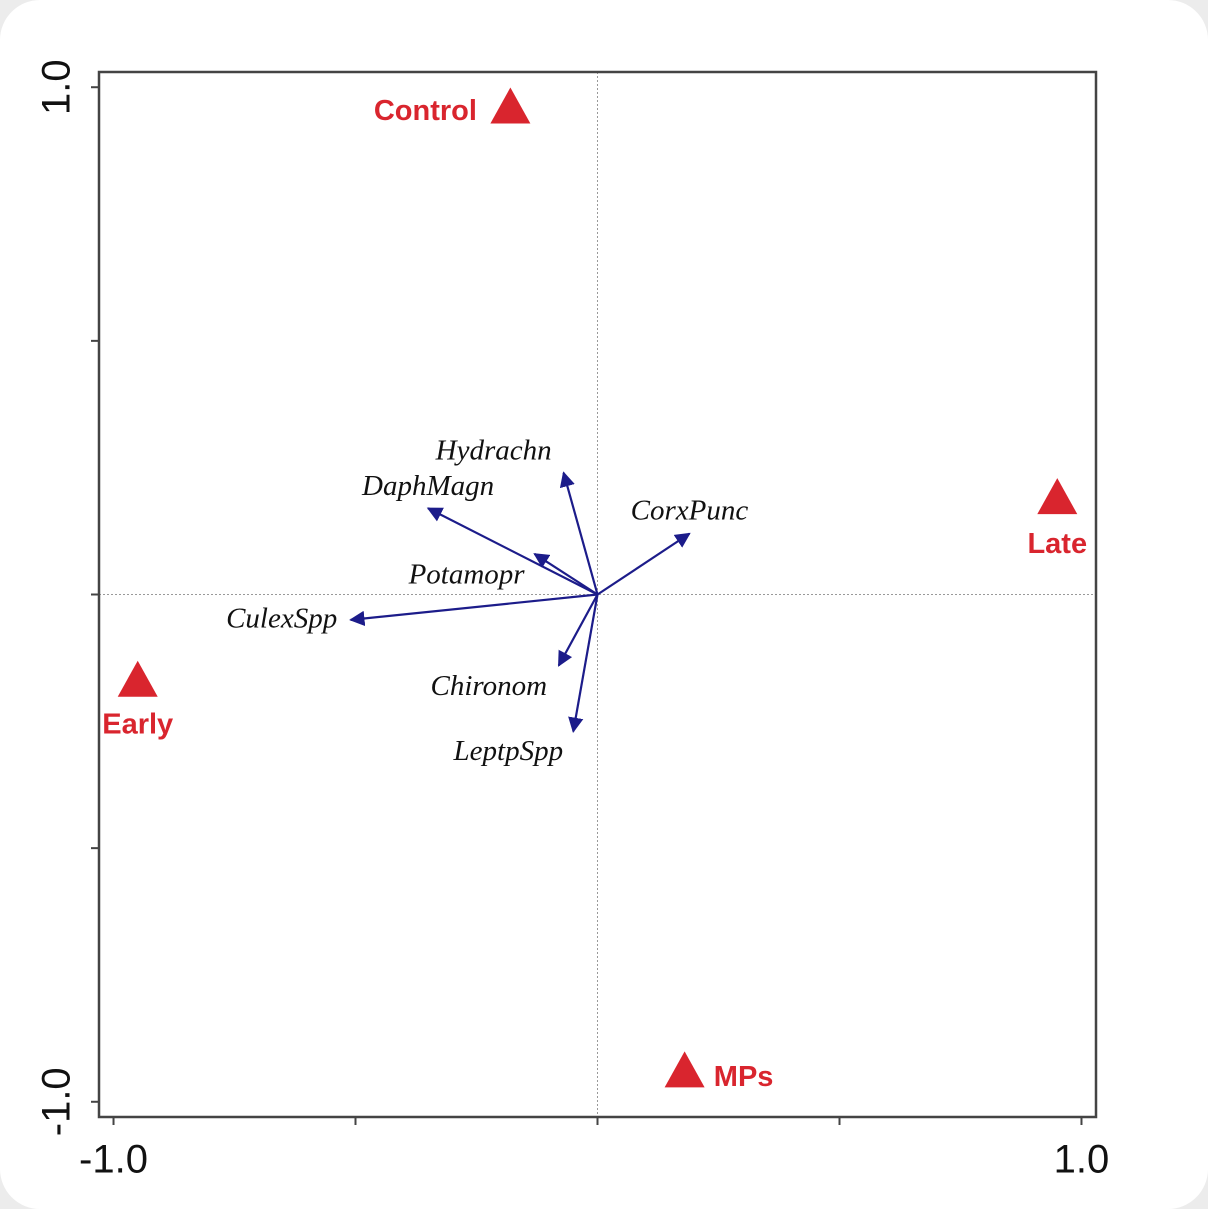 The width and height of the screenshot is (1208, 1209). What do you see at coordinates (493, 450) in the screenshot?
I see `species-label: Hydrachn` at bounding box center [493, 450].